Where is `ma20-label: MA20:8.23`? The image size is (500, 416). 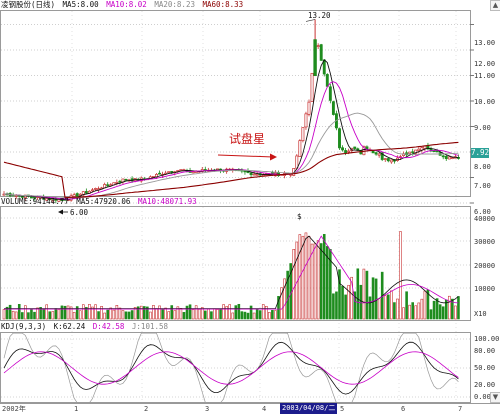 ma20-label: MA20:8.23 is located at coordinates (174, 4).